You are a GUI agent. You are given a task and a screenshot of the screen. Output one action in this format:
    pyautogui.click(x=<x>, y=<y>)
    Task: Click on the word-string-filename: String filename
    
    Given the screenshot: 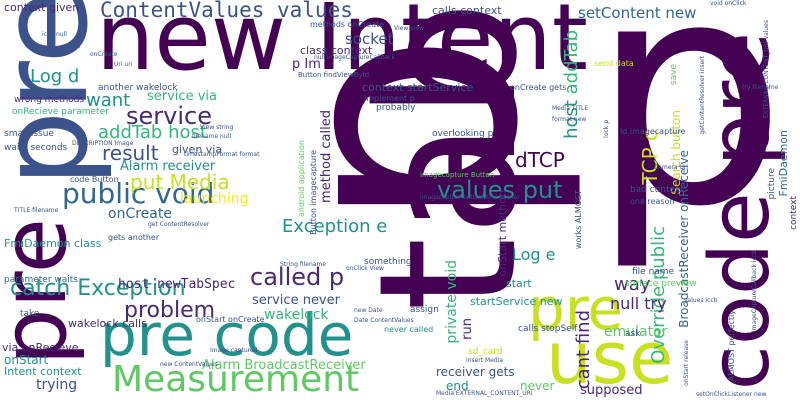 What is the action you would take?
    pyautogui.click(x=303, y=264)
    